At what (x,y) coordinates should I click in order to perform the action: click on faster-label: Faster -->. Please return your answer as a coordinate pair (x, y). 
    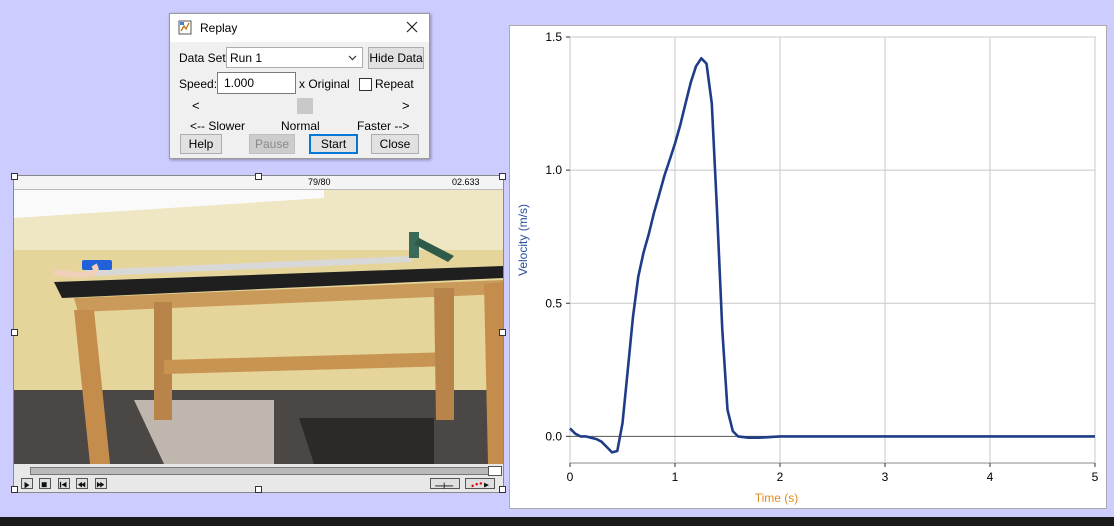
    Looking at the image, I should click on (383, 126).